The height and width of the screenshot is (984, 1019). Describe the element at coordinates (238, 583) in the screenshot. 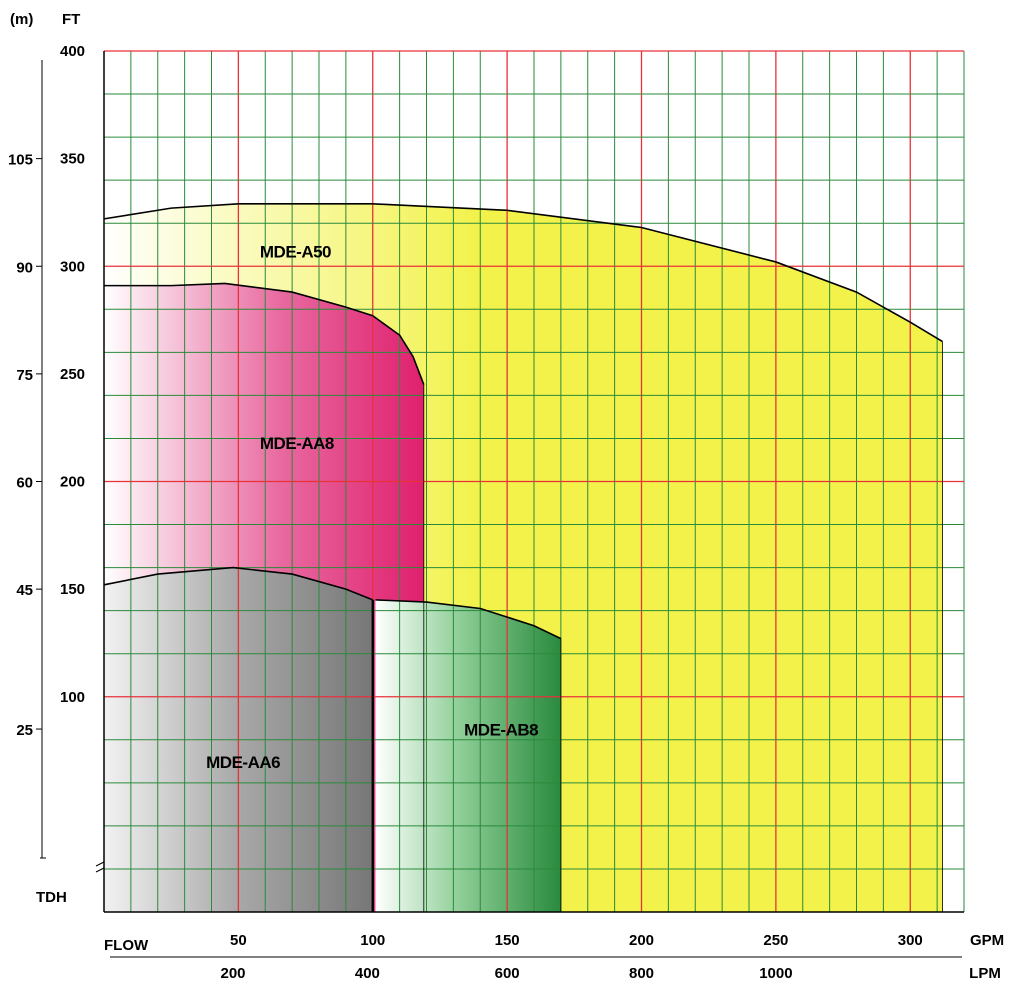

I see `curve-mde-aa6` at that location.